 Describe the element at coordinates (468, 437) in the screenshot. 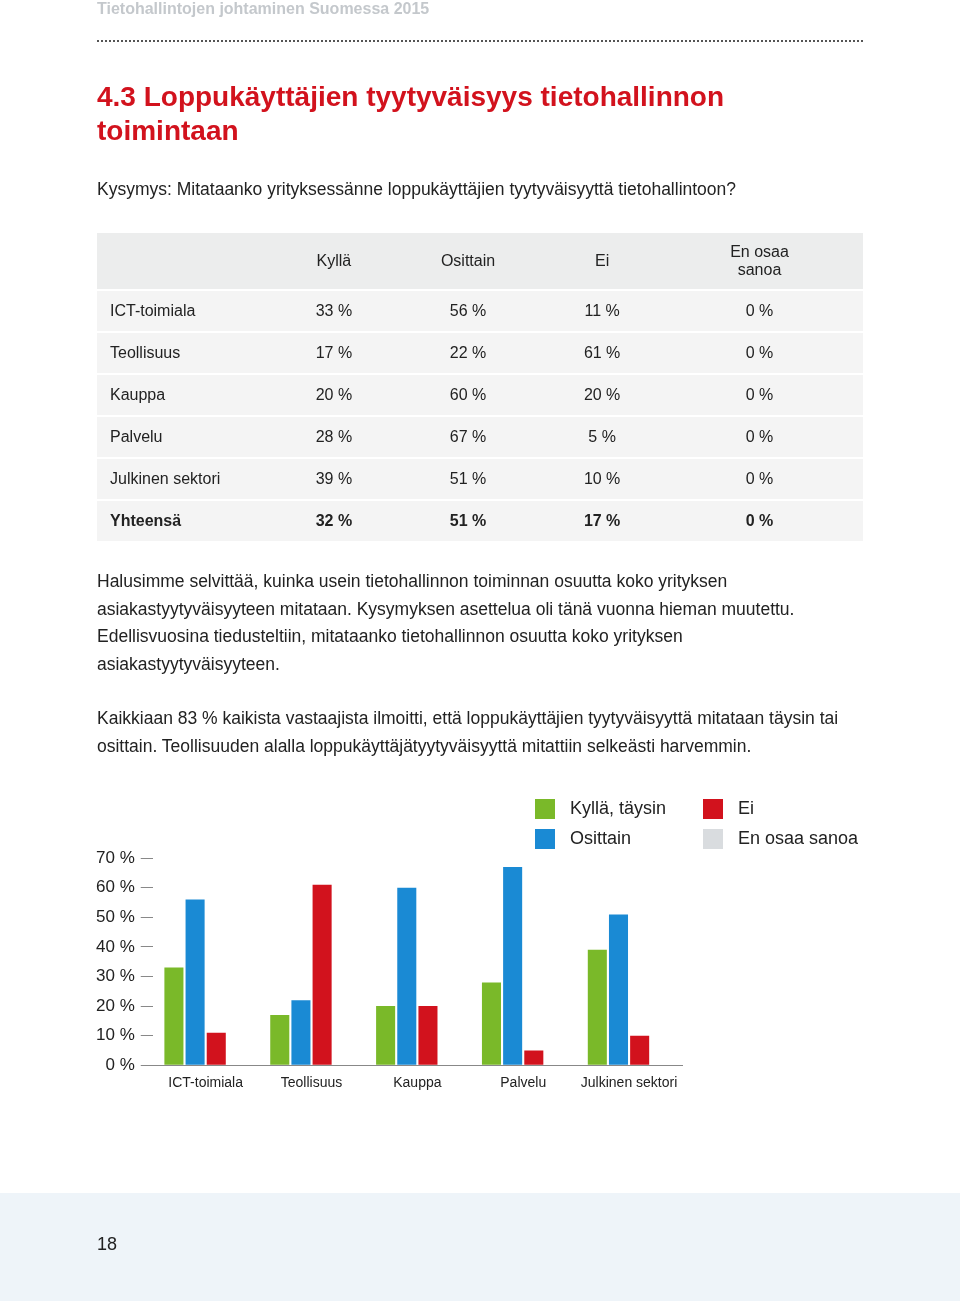

I see `text: 67 %` at that location.